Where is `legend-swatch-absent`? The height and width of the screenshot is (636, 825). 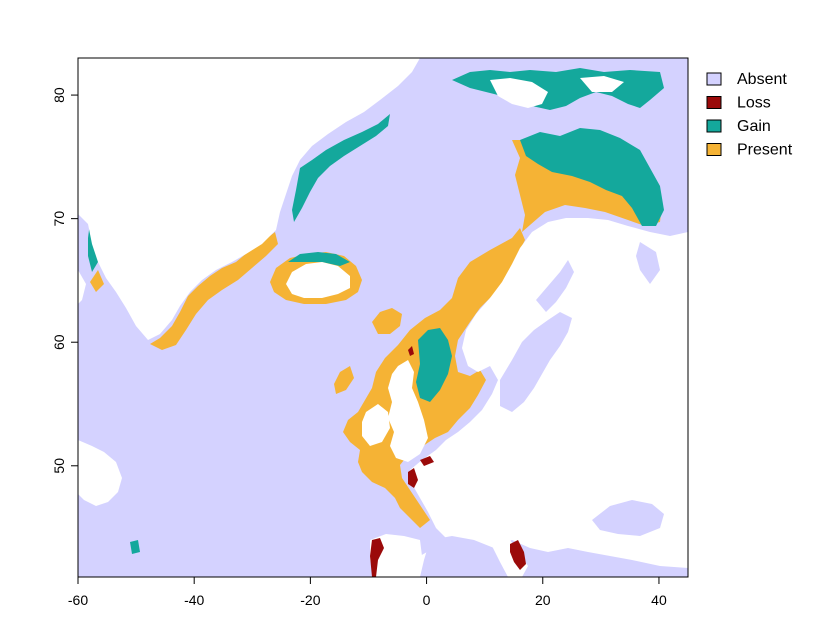
legend-swatch-absent is located at coordinates (714, 79).